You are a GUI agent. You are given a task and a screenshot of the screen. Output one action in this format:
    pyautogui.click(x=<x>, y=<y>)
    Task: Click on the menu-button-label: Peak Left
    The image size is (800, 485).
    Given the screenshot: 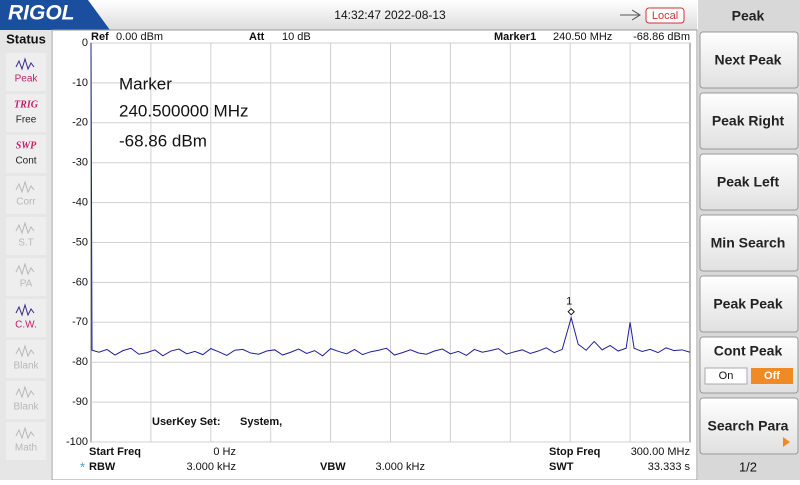 What is the action you would take?
    pyautogui.click(x=748, y=182)
    